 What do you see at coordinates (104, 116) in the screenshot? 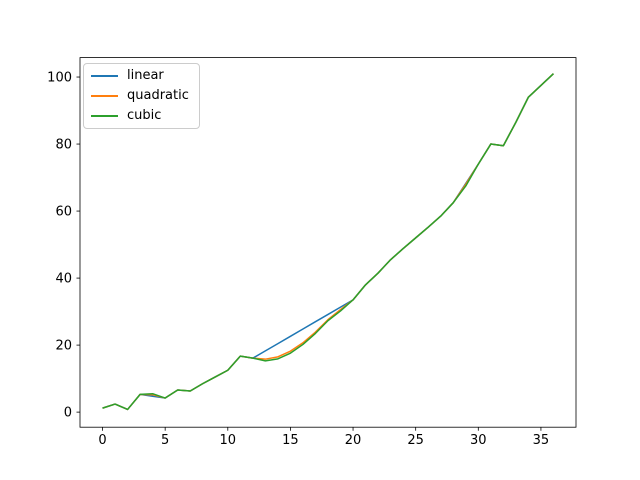
I see `cubic-line-swatch` at bounding box center [104, 116].